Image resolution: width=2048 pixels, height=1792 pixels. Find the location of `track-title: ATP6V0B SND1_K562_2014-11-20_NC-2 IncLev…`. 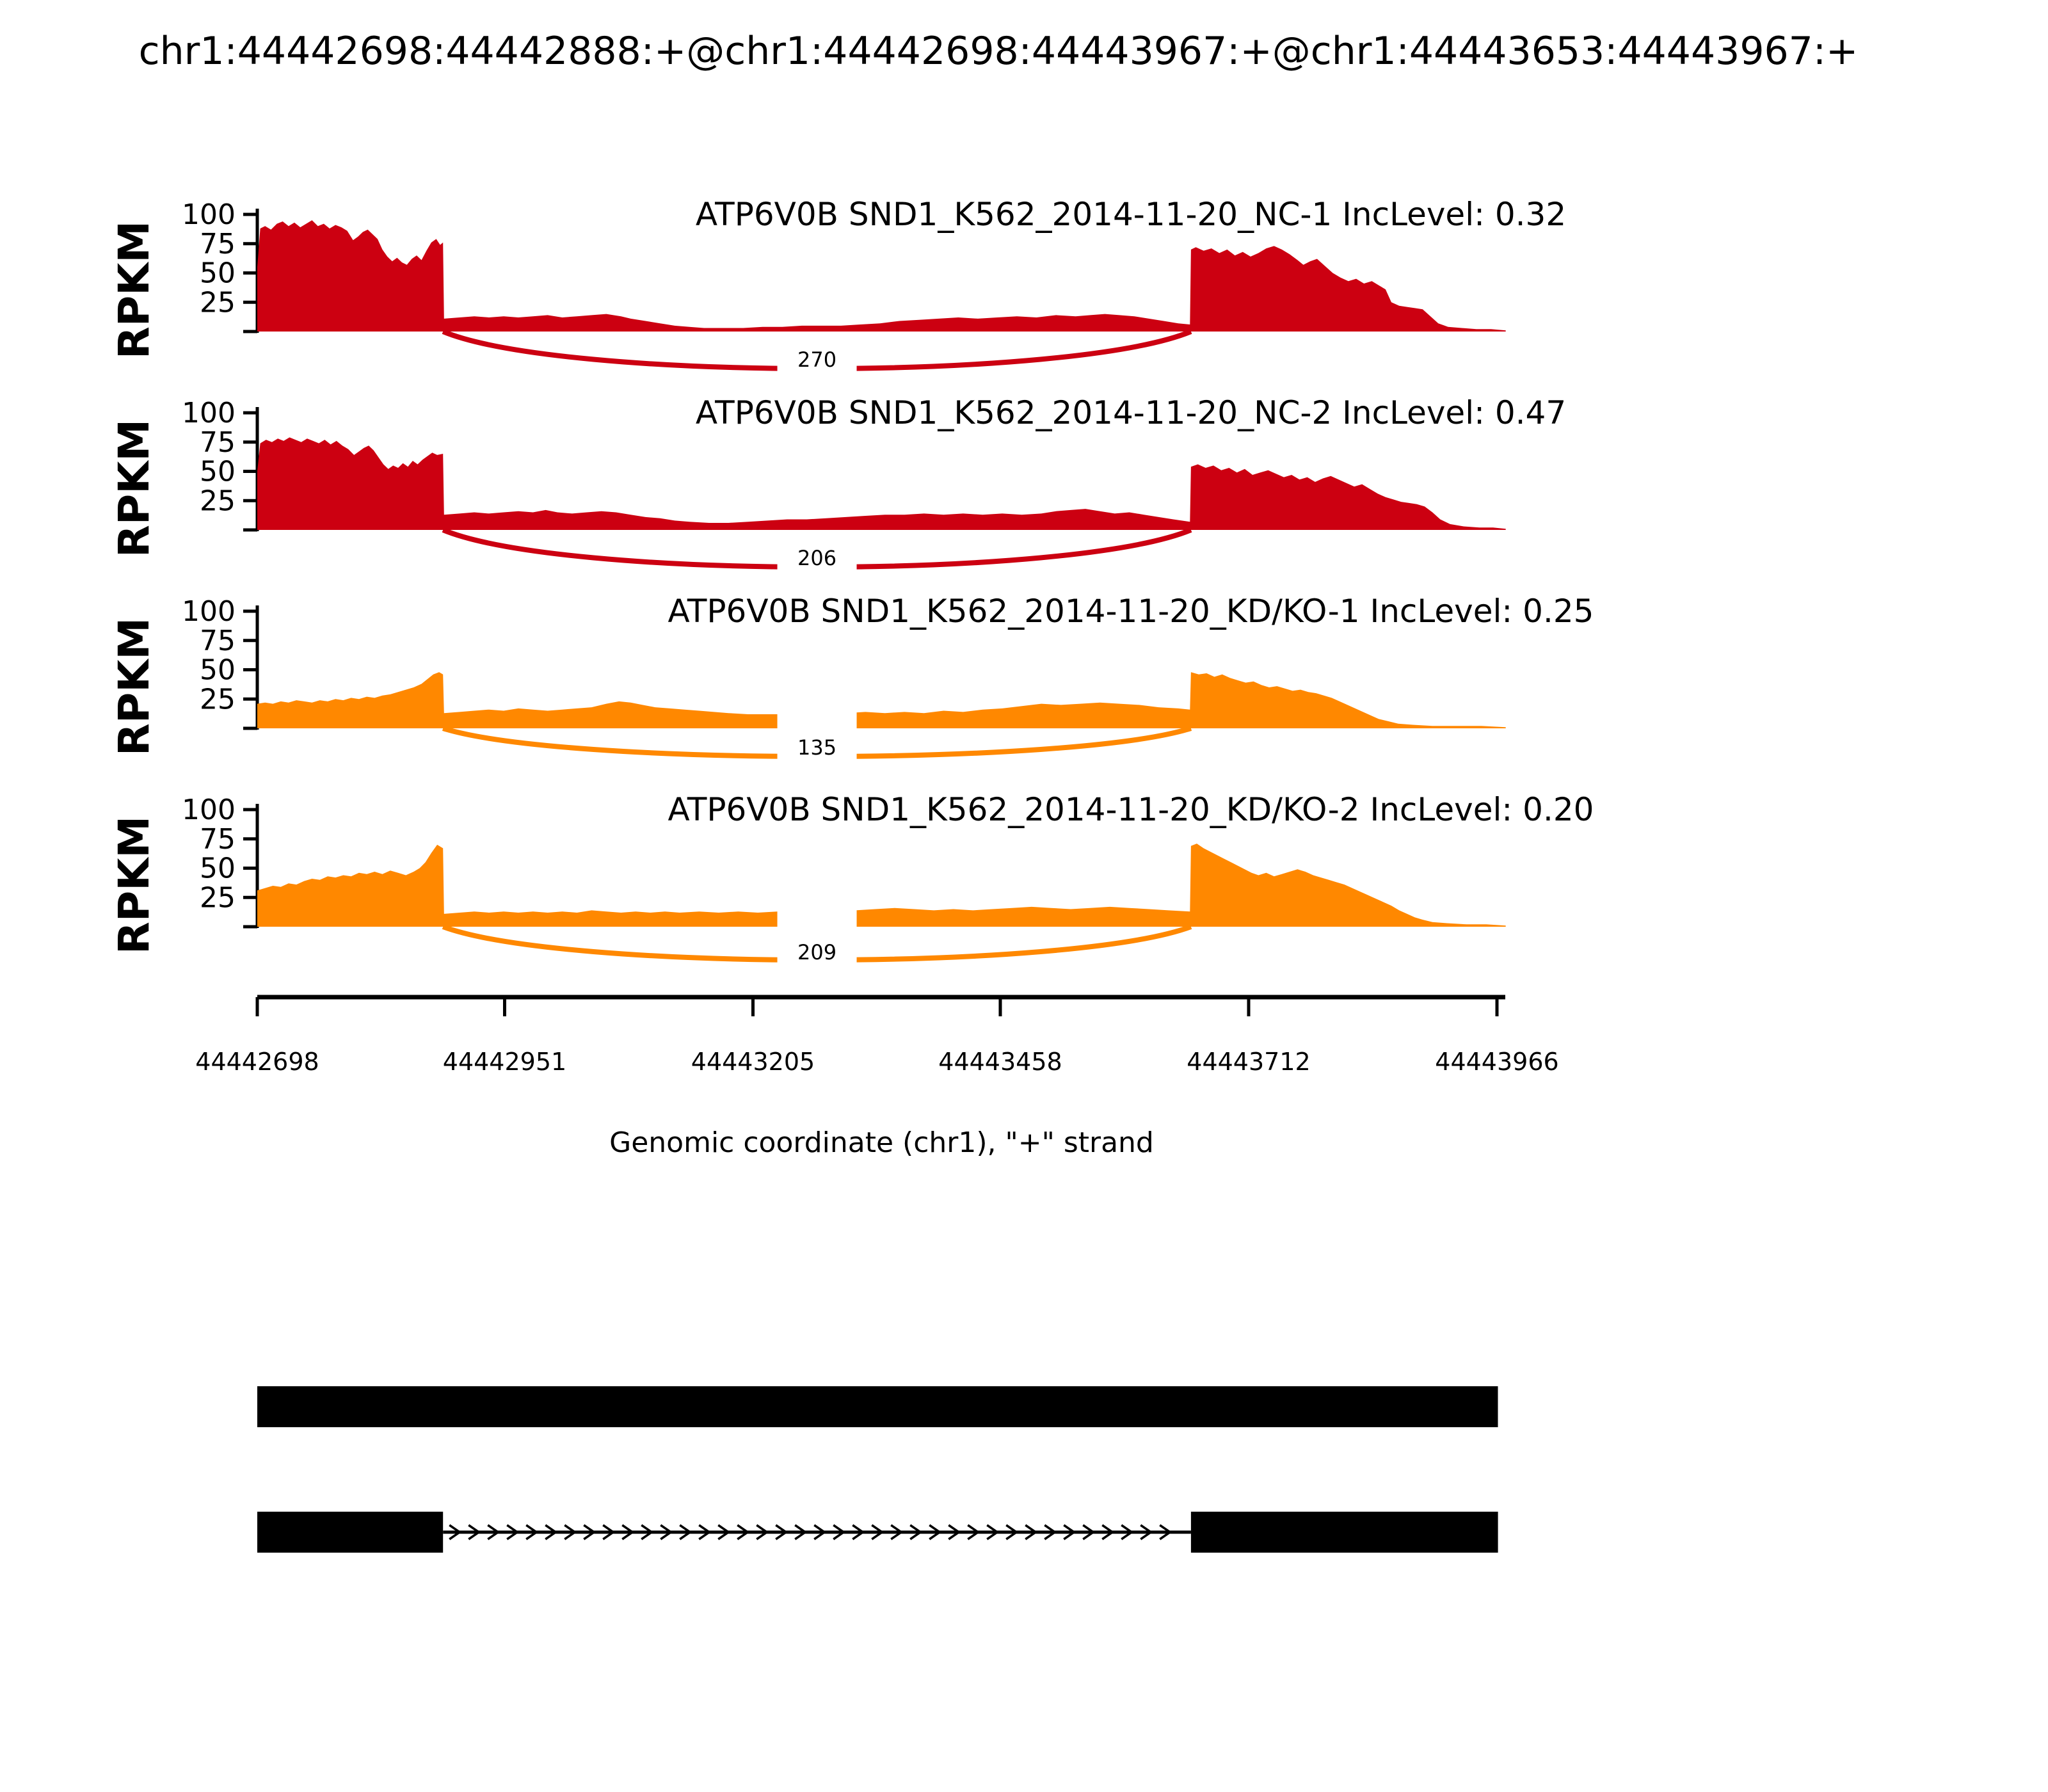

track-title: ATP6V0B SND1_K562_2014-11-20_NC-2 IncLev… is located at coordinates (1131, 412).